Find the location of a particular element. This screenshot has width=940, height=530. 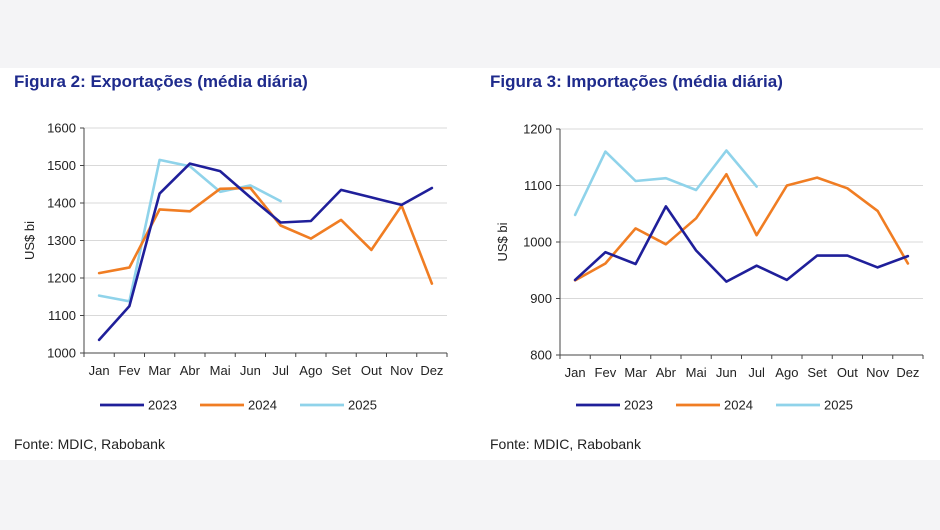

y-tick-label: 1400 is located at coordinates (61, 203).